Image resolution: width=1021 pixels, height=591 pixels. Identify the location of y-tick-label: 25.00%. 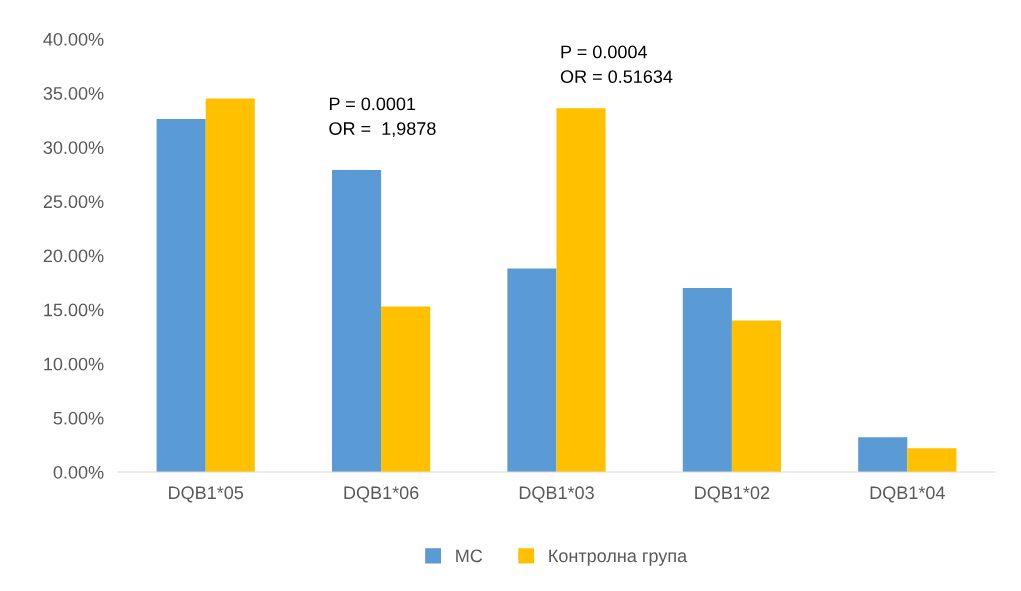
(73, 202).